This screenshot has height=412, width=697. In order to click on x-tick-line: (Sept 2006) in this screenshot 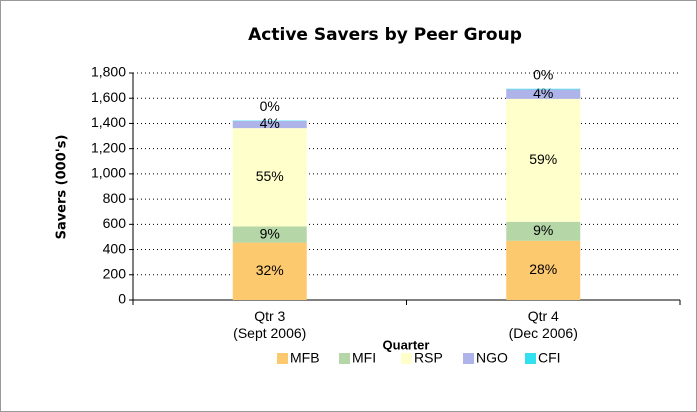, I will do `click(269, 333)`.